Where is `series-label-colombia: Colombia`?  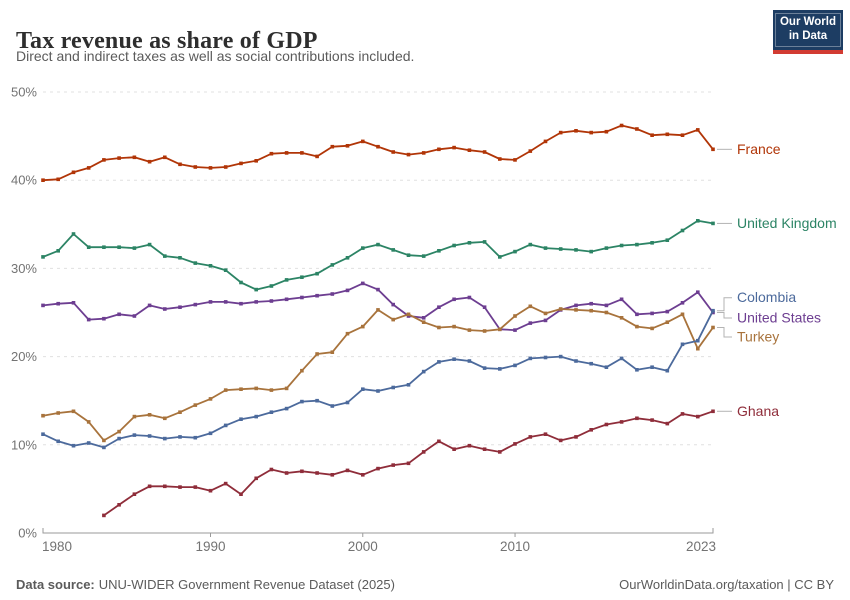 series-label-colombia: Colombia is located at coordinates (766, 297).